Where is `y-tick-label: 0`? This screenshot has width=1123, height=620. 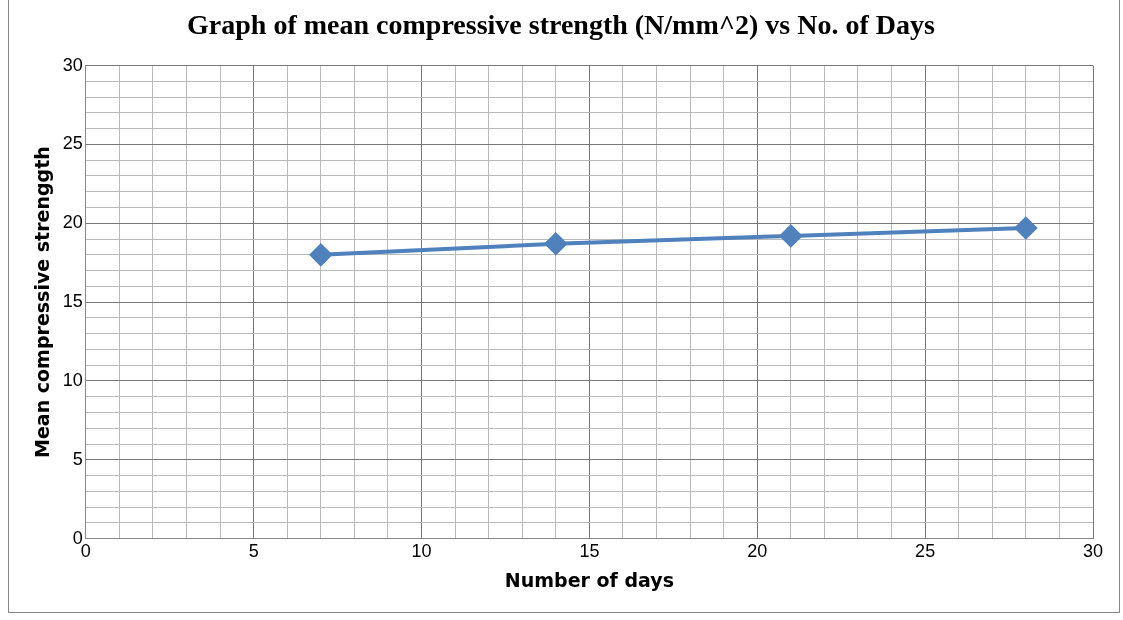
y-tick-label: 0 is located at coordinates (77, 537).